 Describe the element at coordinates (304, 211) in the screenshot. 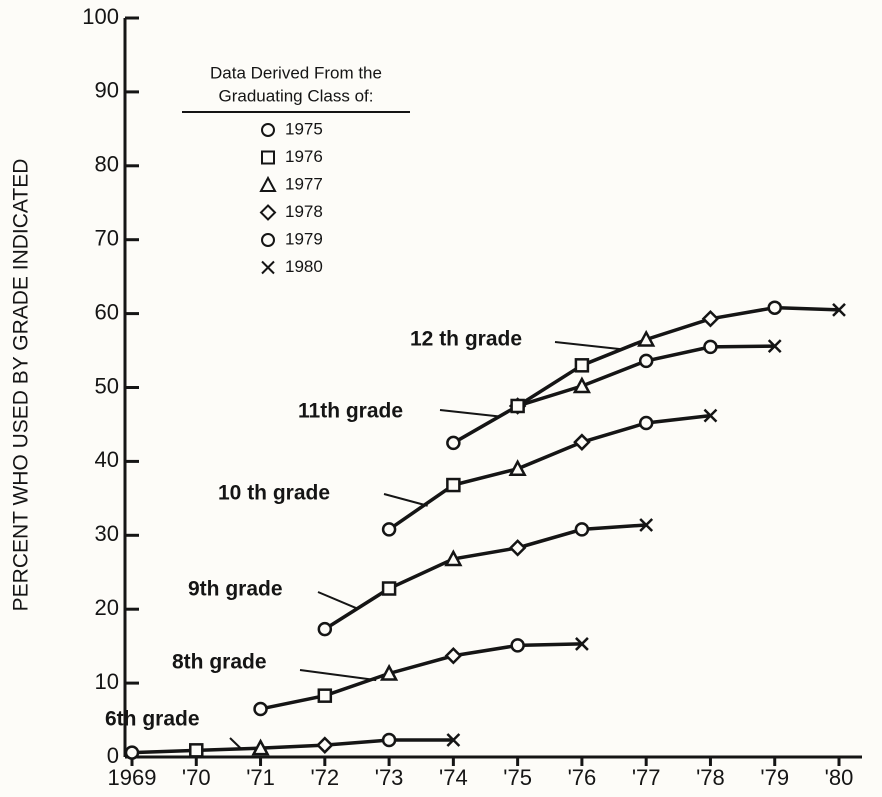

I see `legend-label: 1978` at that location.